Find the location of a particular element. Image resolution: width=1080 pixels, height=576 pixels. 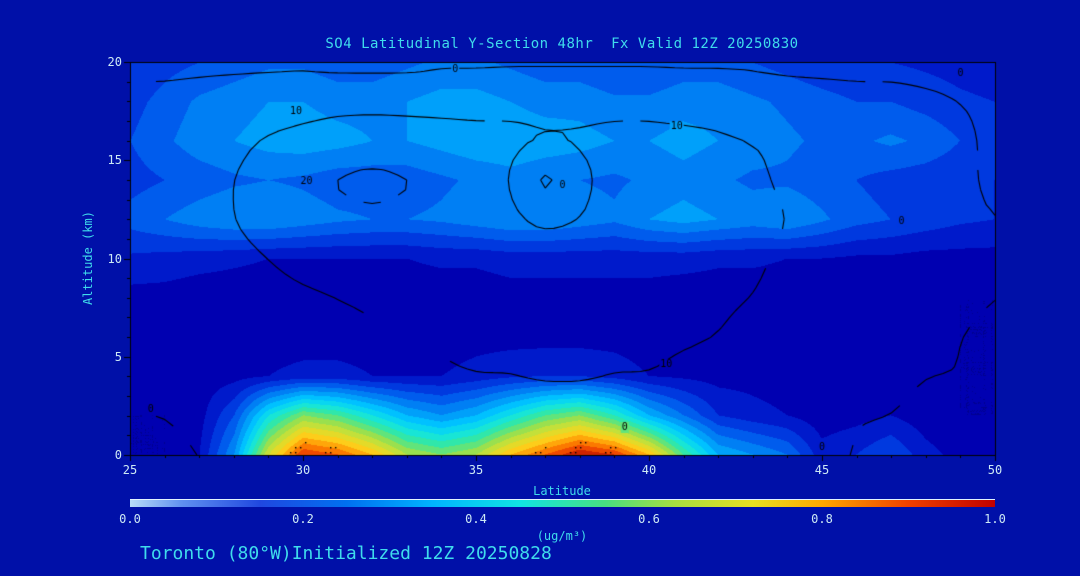

colorbar-tick-label: 1.0 is located at coordinates (995, 519).